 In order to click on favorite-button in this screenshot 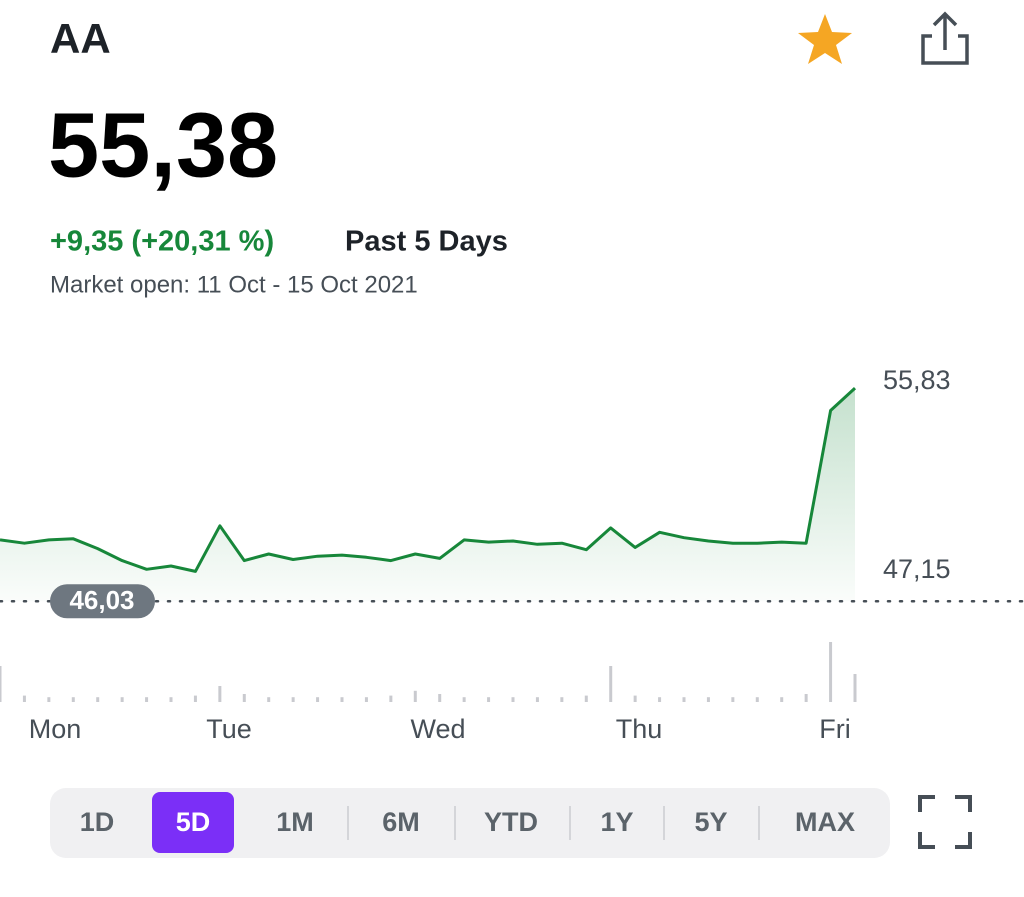, I will do `click(825, 39)`.